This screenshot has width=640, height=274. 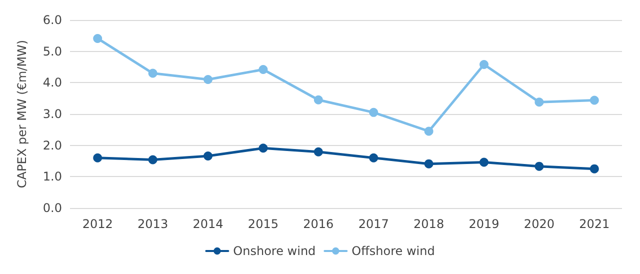 I want to click on y-tick-label: 4.0, so click(x=52, y=83).